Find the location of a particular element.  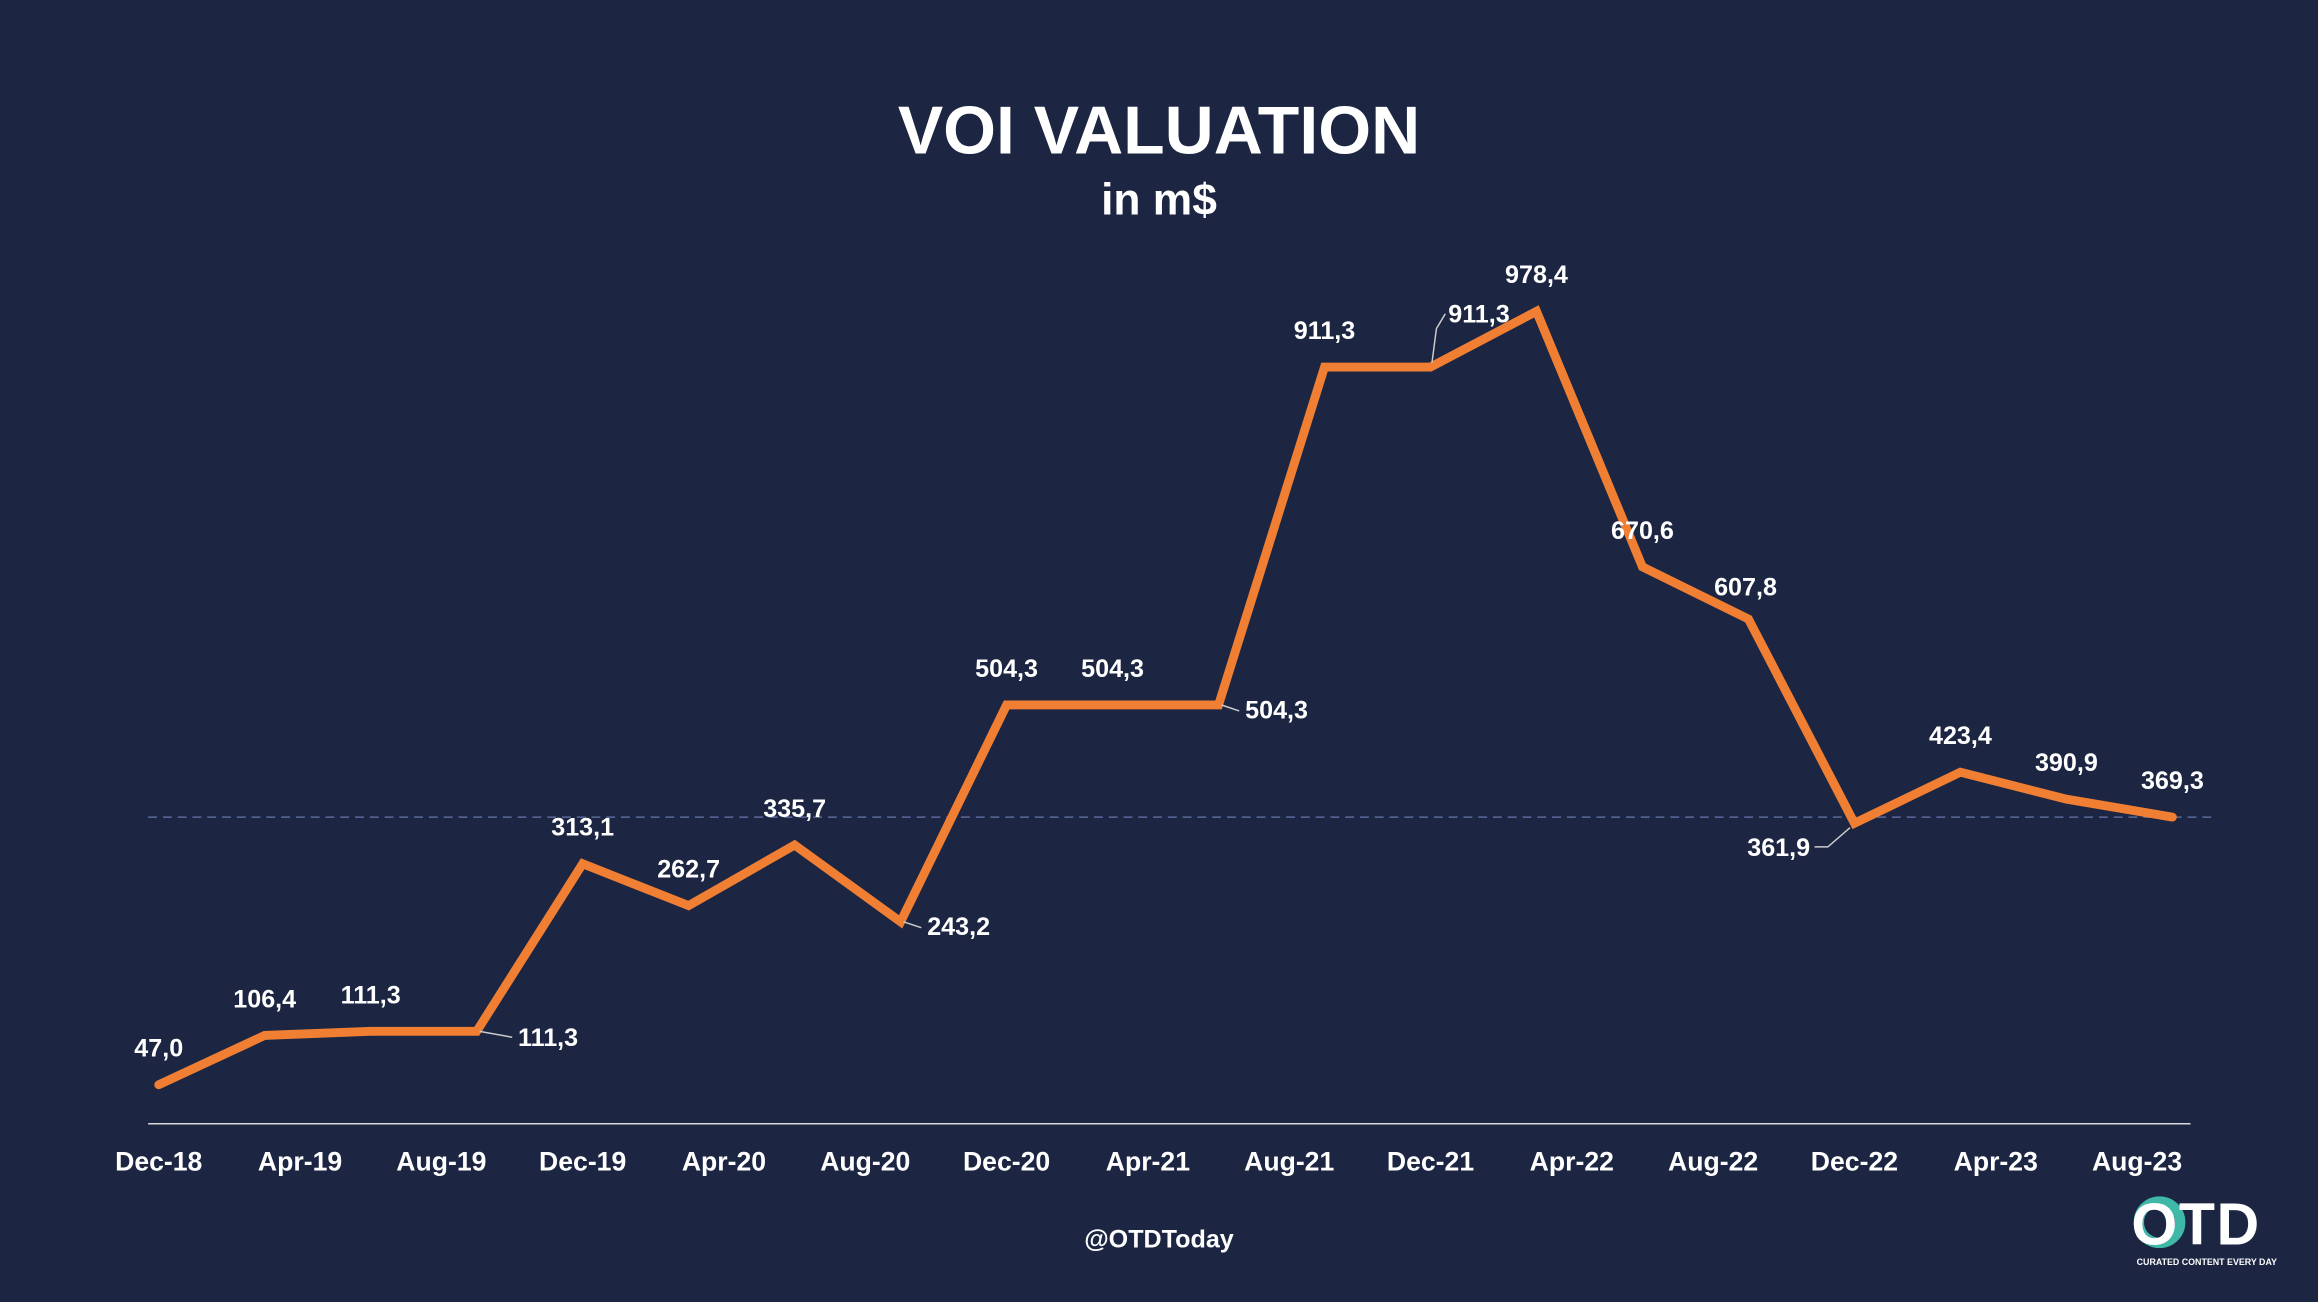

x-tick-label: Apr-21 is located at coordinates (1148, 1161).